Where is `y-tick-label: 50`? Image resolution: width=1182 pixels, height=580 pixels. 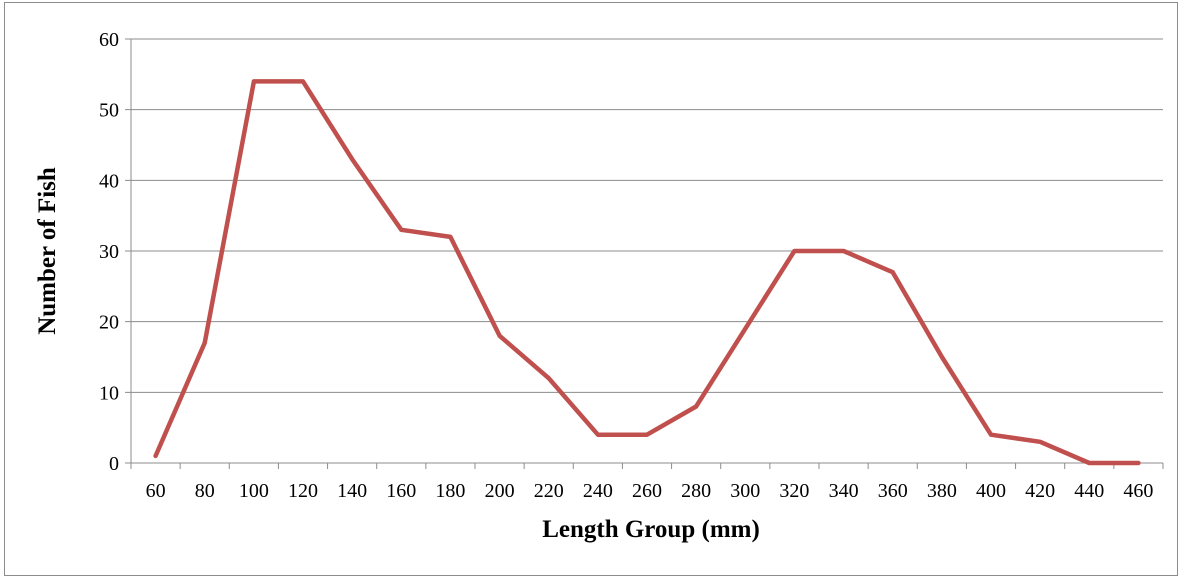 y-tick-label: 50 is located at coordinates (109, 111).